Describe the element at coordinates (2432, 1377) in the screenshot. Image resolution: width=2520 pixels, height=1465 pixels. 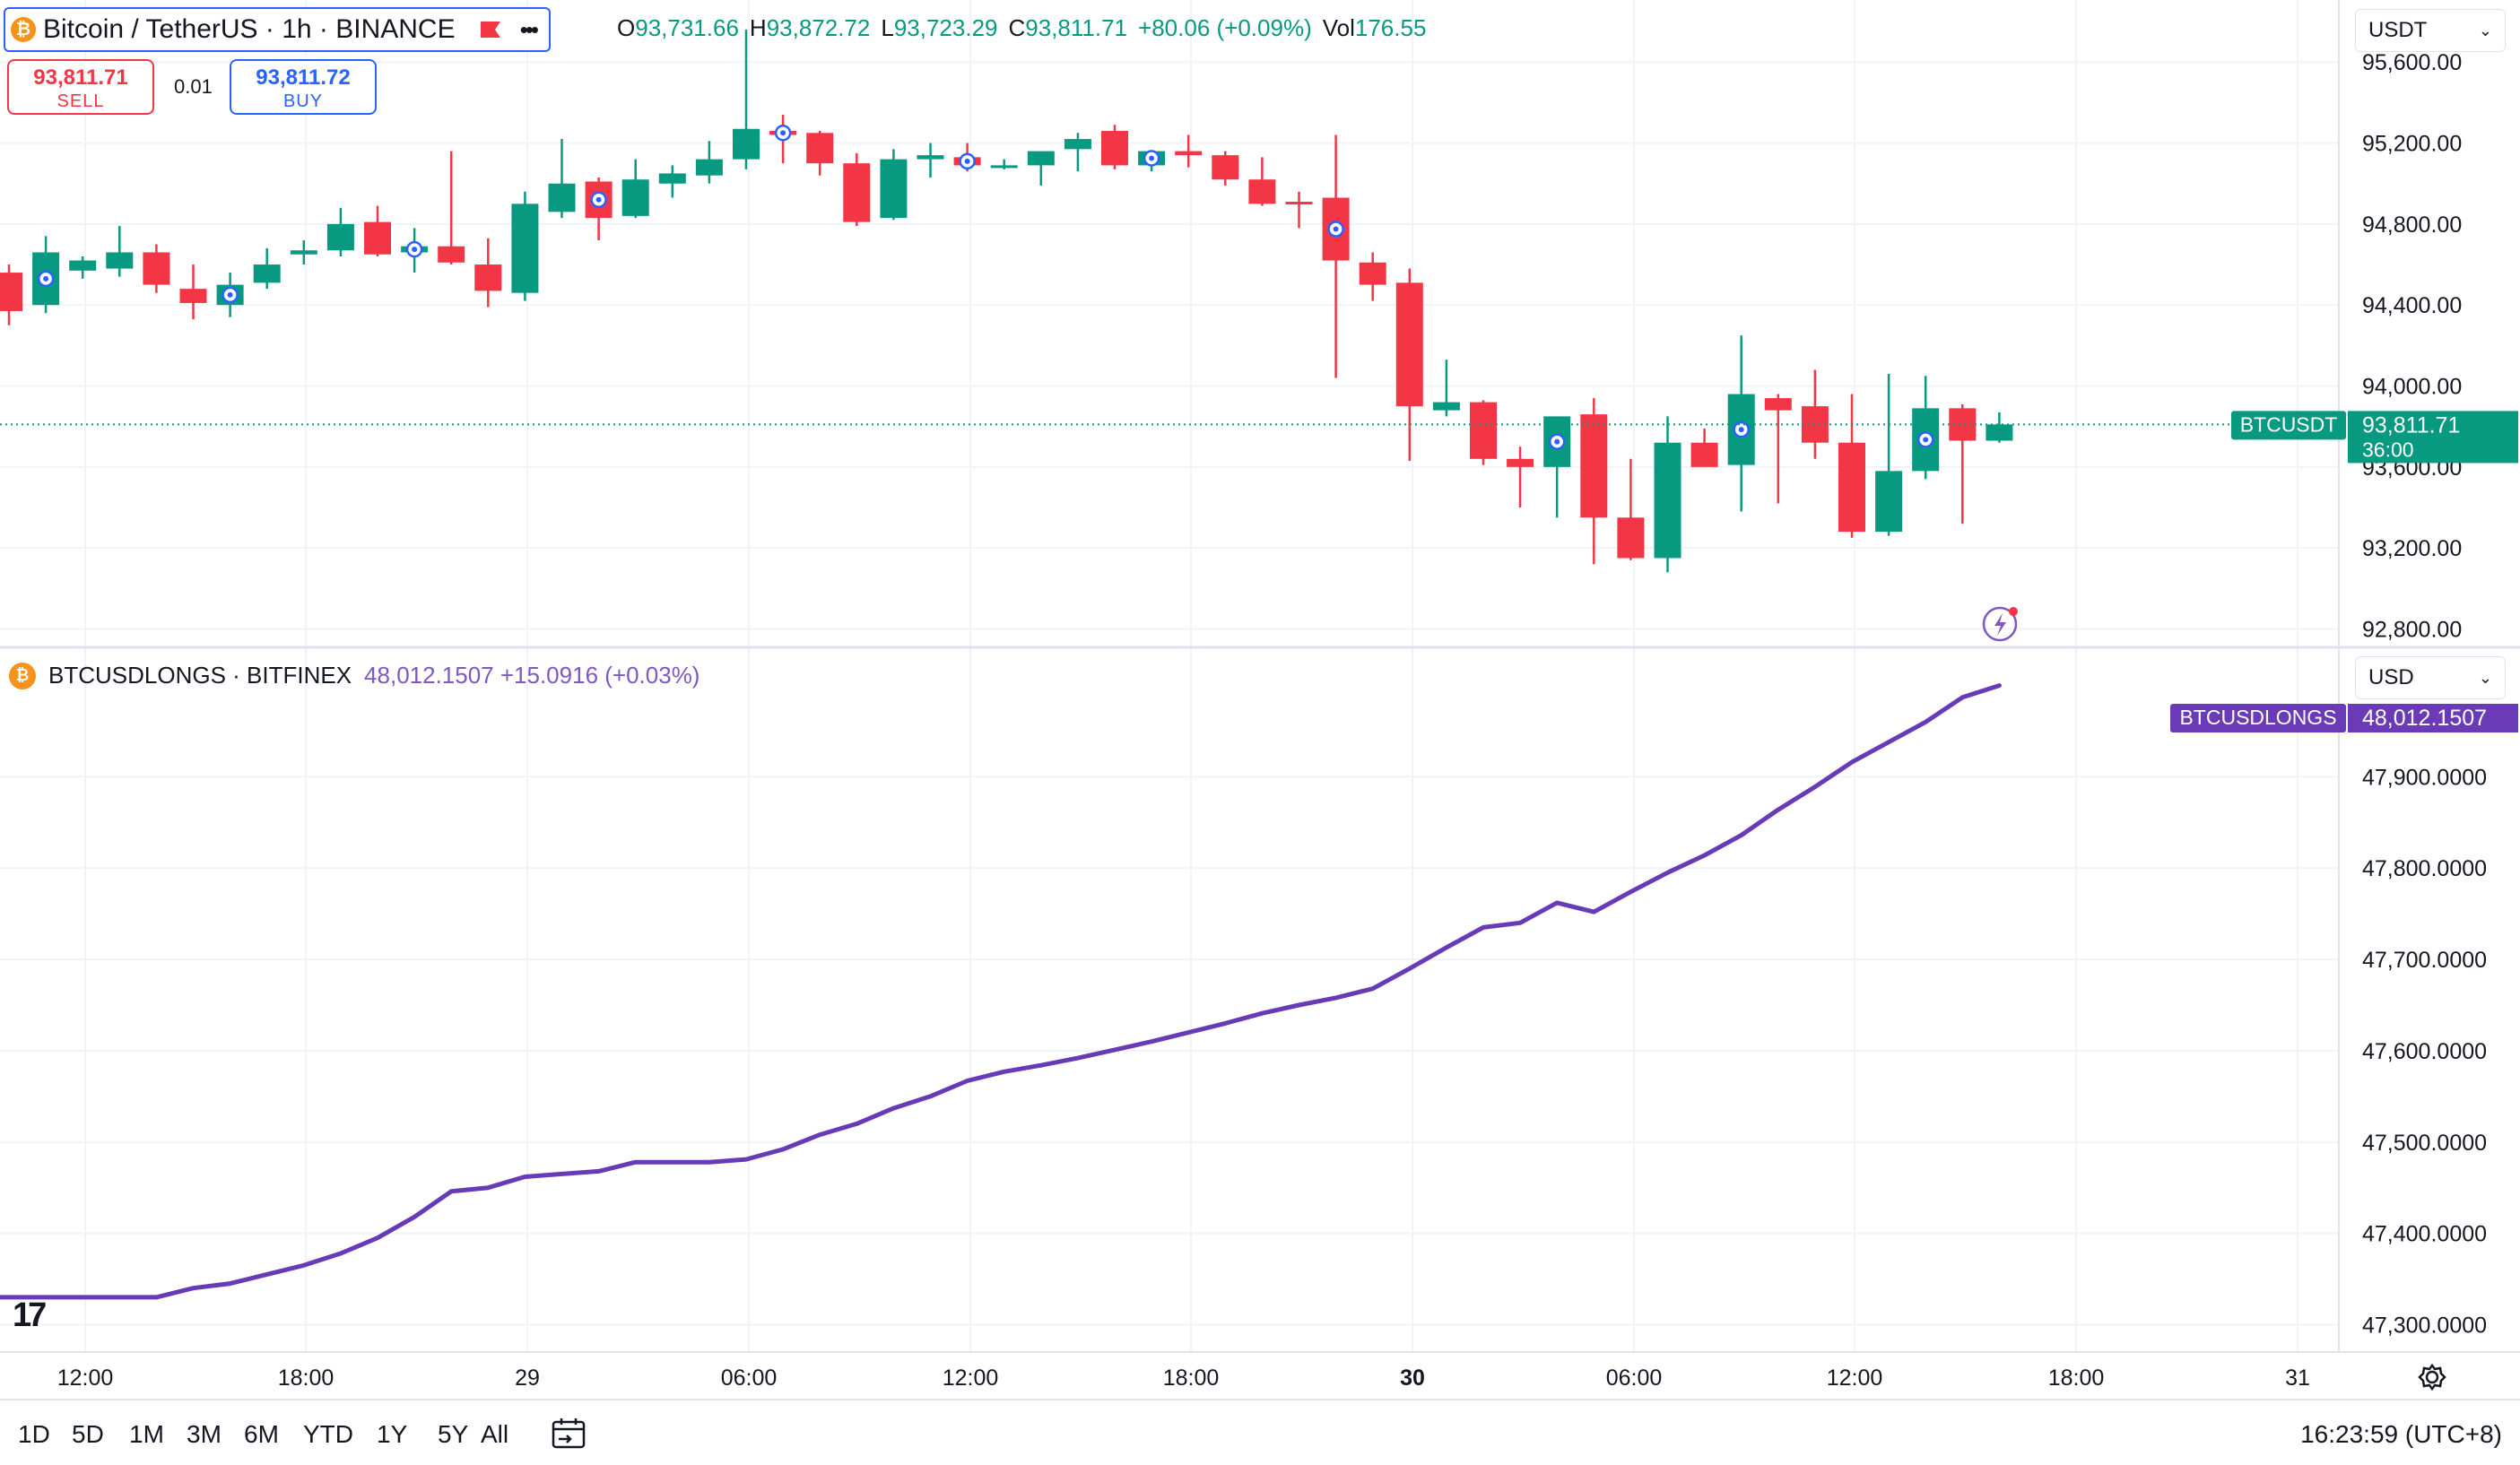
I see `settings-gear-icon` at that location.